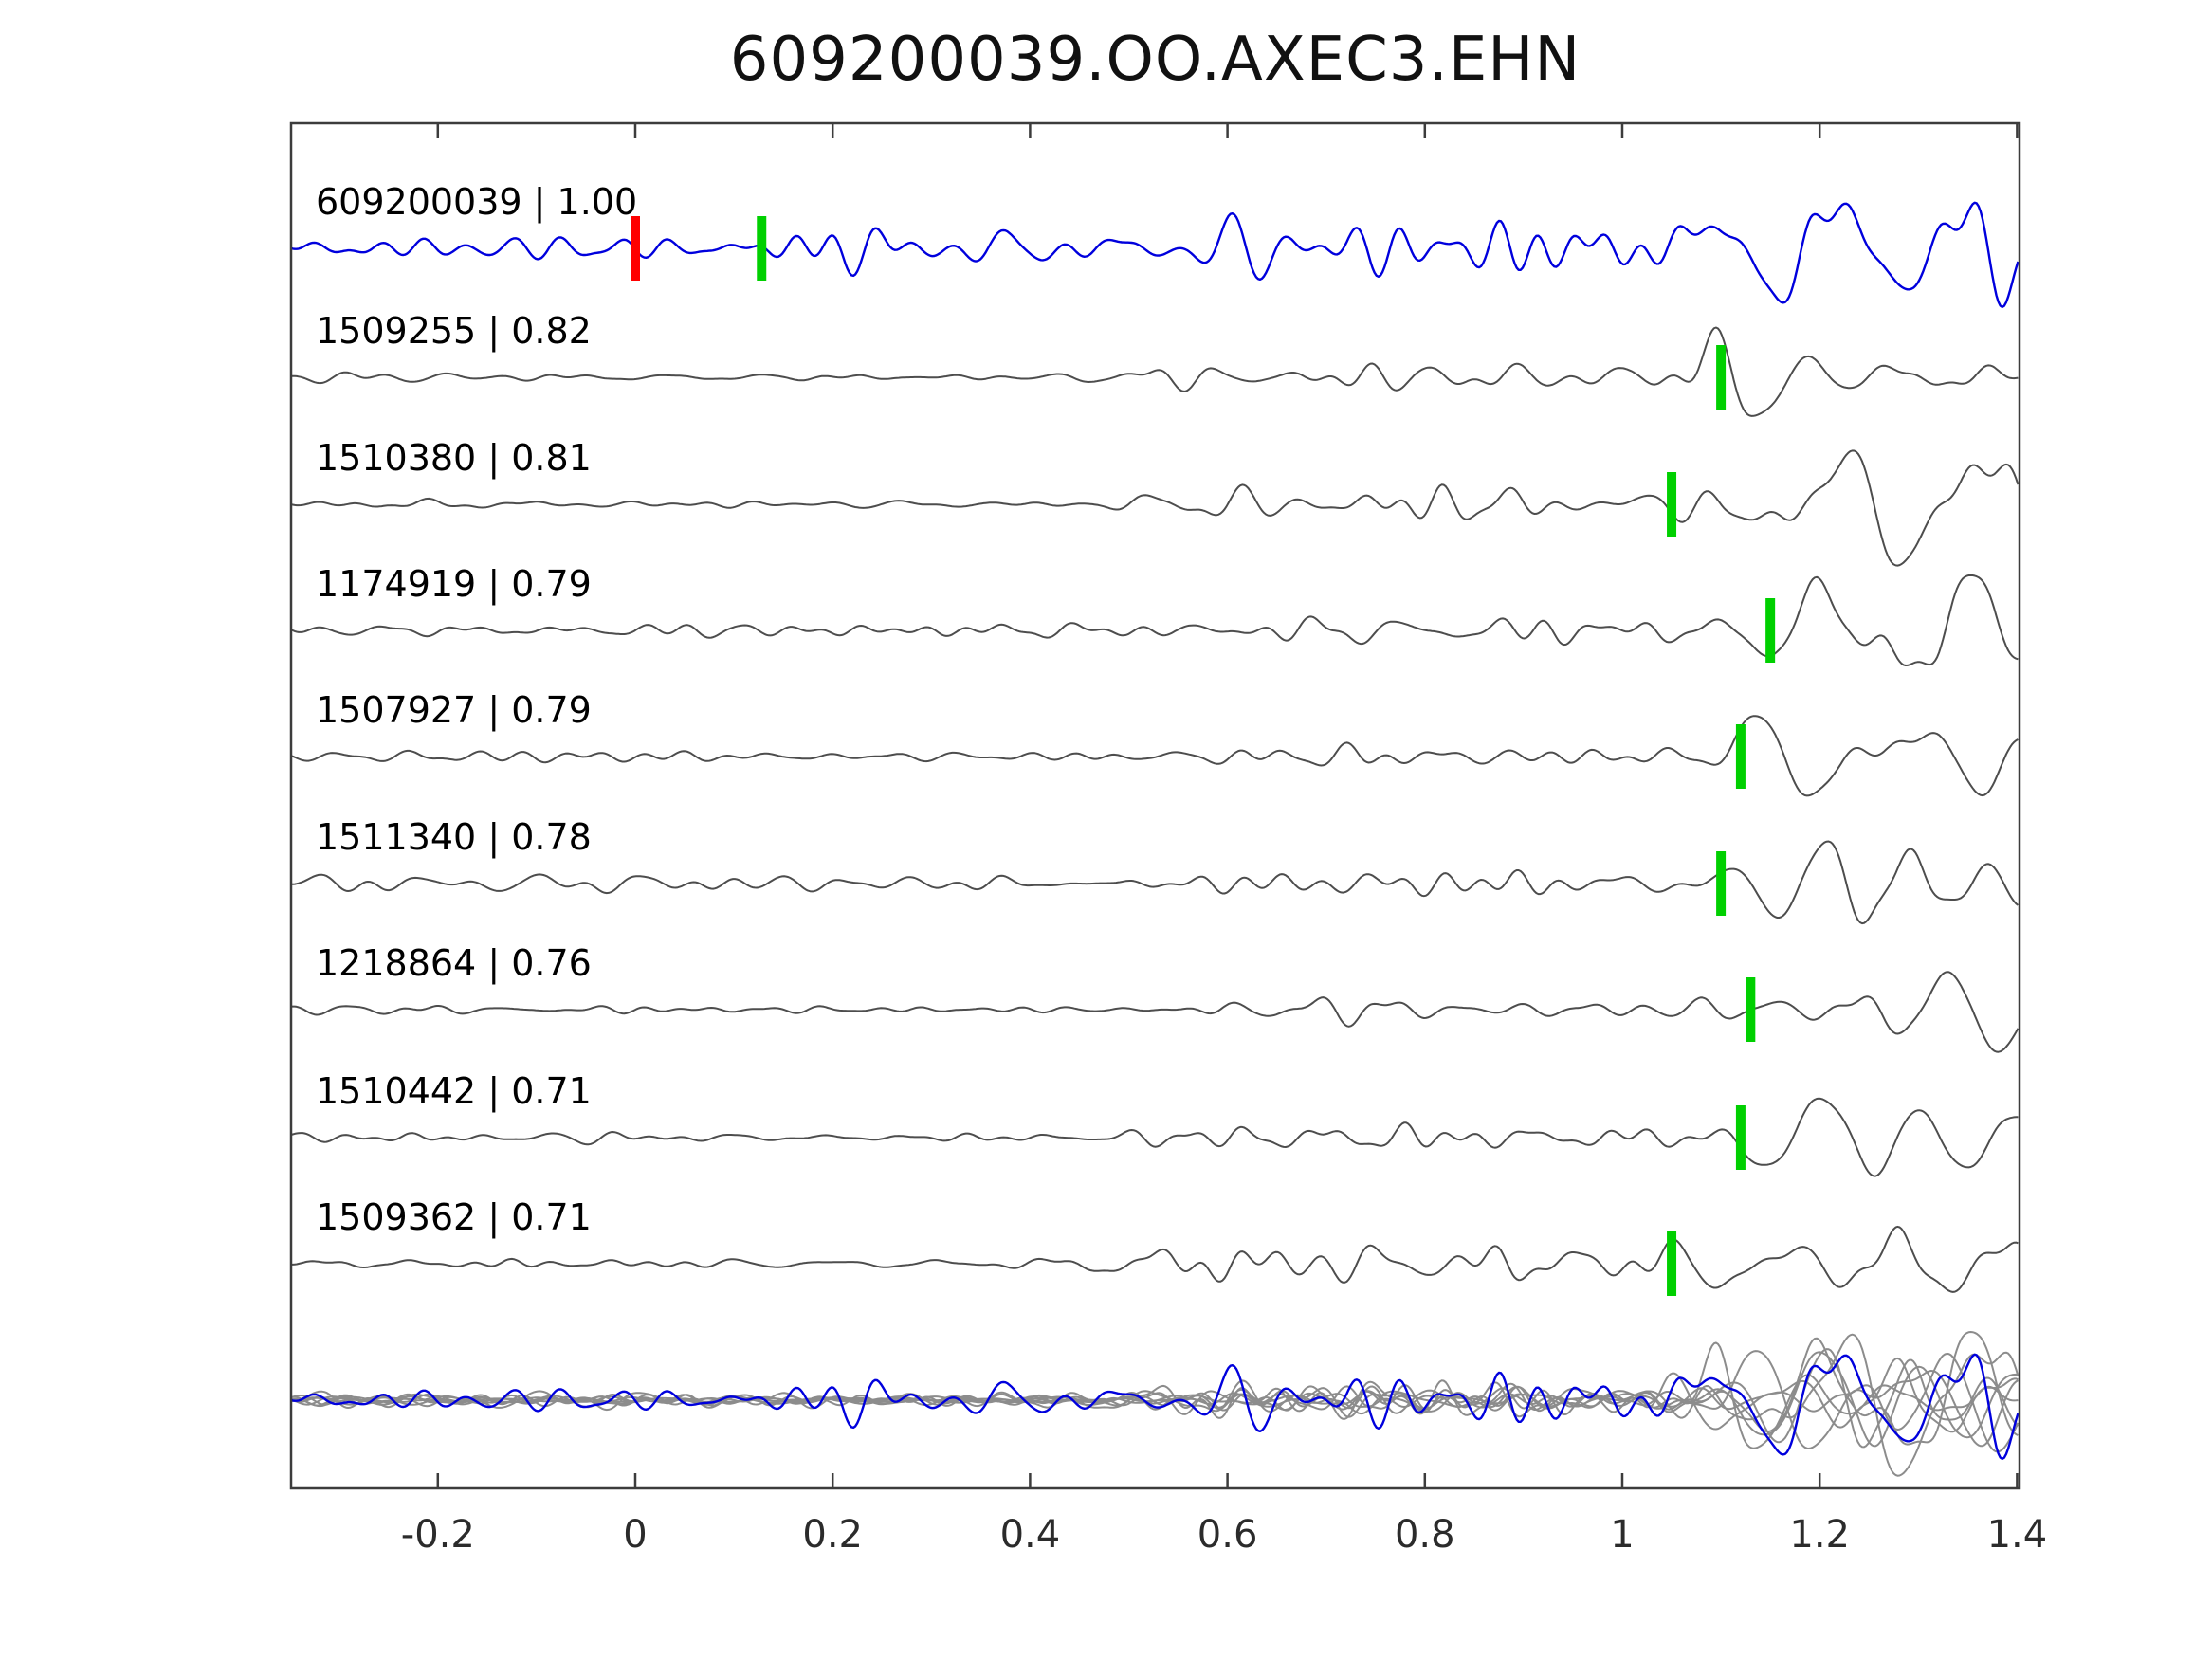 The image size is (2212, 1659). Describe the element at coordinates (454, 584) in the screenshot. I see `trace-label-1174919: 1174919 | 0.79` at that location.